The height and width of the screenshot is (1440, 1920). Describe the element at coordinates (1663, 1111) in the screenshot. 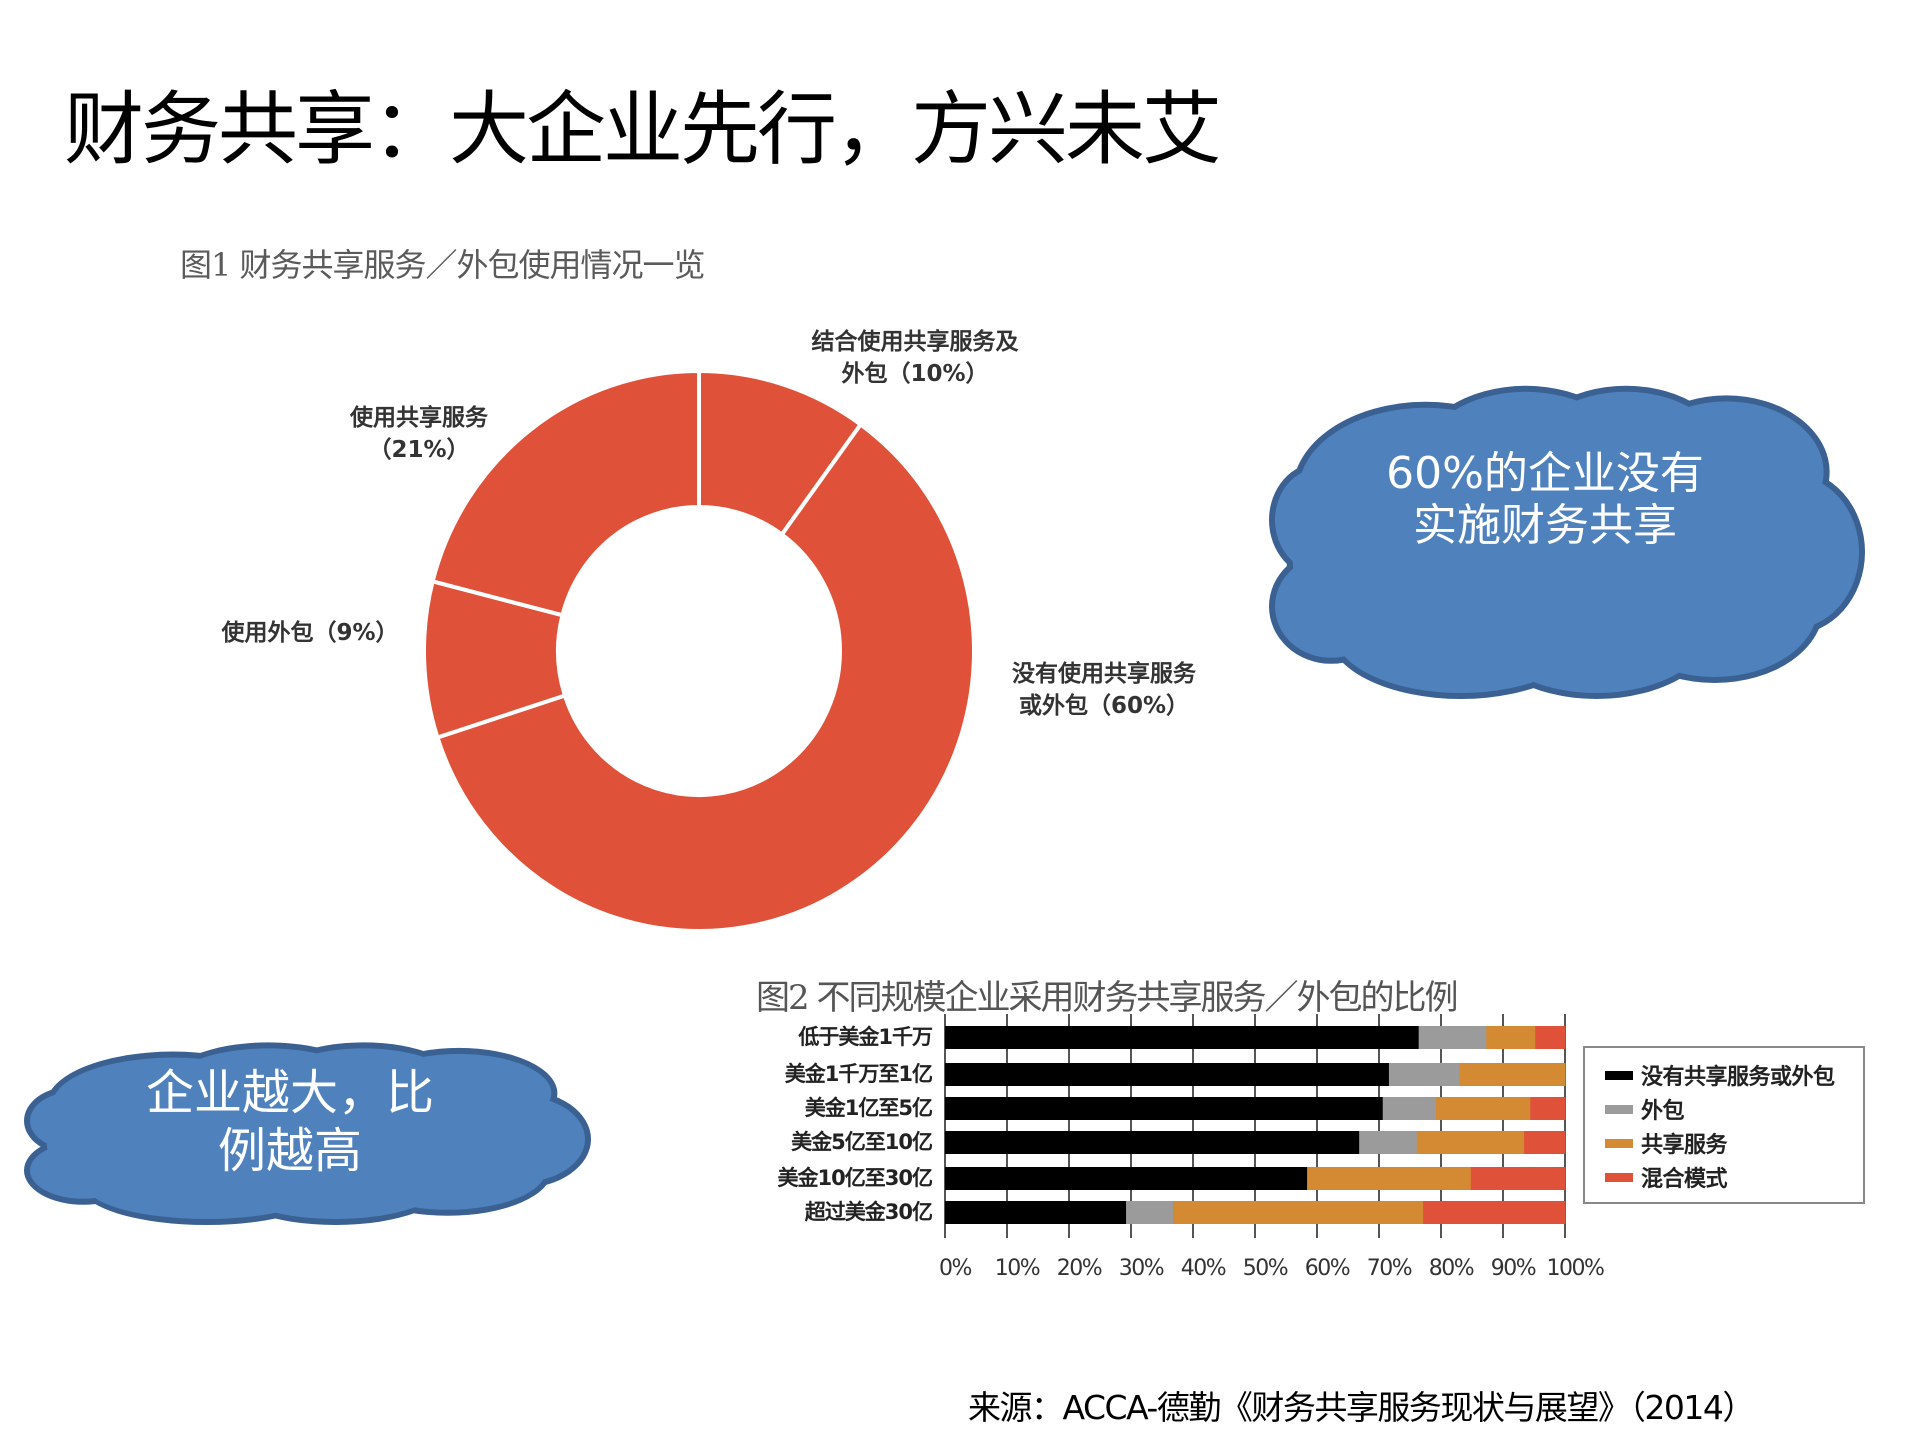

I see `legend-label: 外包` at that location.